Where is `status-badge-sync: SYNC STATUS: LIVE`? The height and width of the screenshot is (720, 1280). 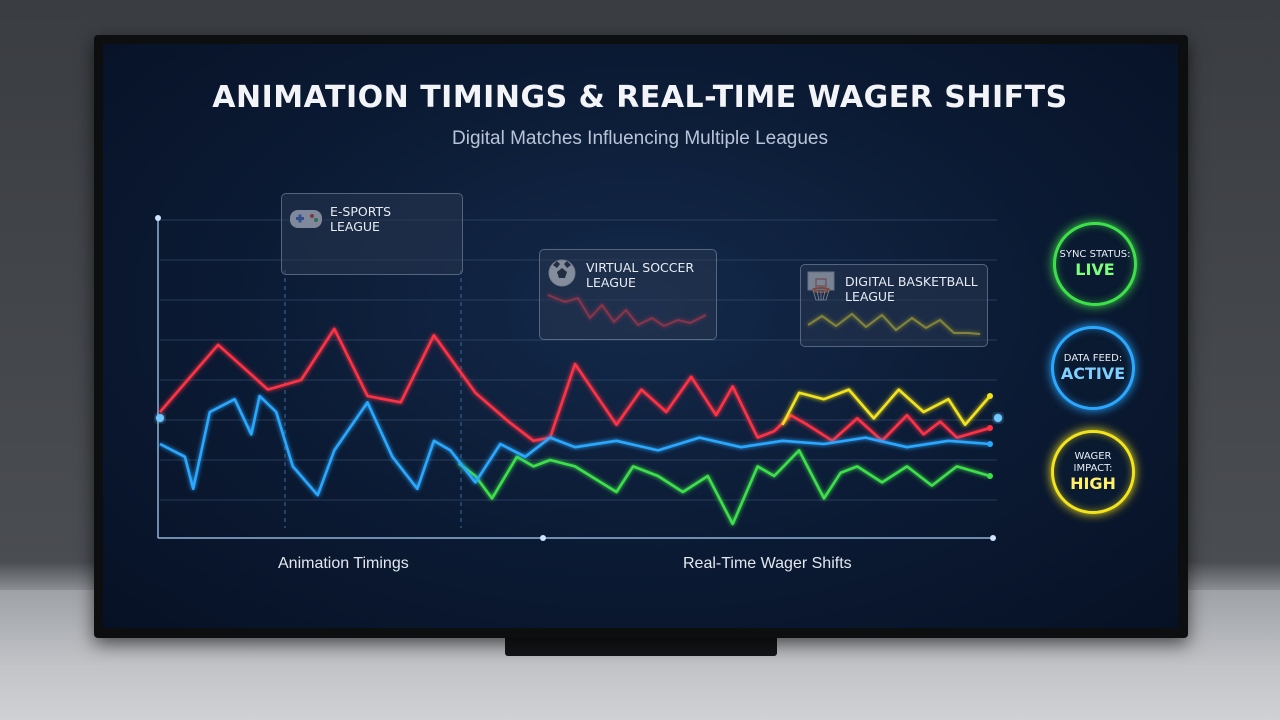 status-badge-sync: SYNC STATUS: LIVE is located at coordinates (1095, 264).